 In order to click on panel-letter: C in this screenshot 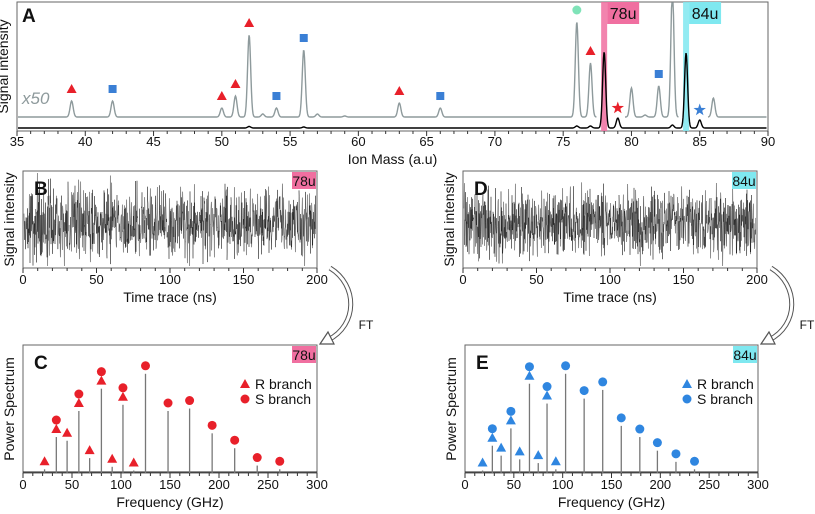, I will do `click(41, 363)`.